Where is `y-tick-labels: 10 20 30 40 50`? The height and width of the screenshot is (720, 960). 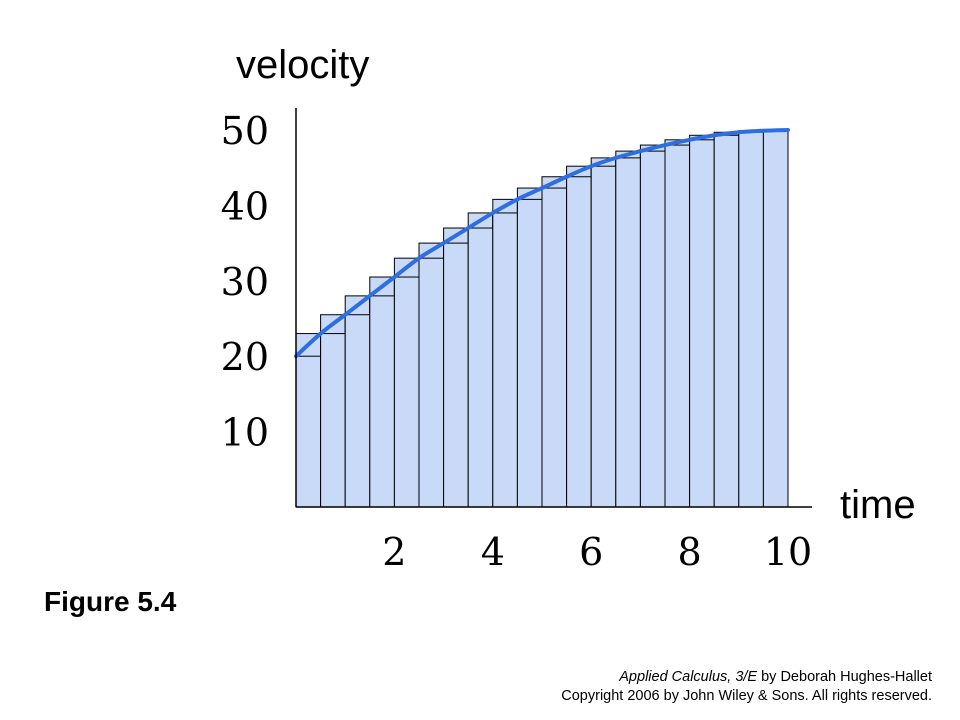 y-tick-labels: 10 20 30 40 50 is located at coordinates (245, 282).